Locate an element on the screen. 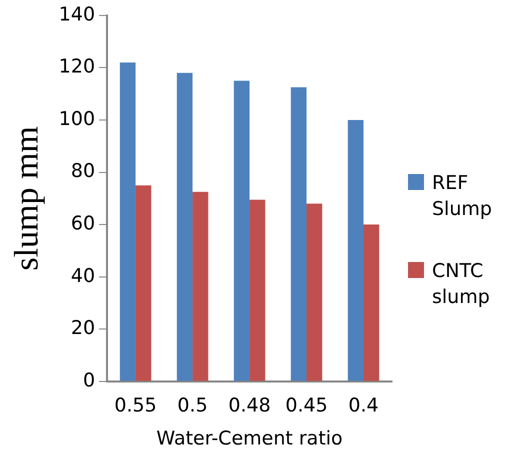 The height and width of the screenshot is (459, 525). y-axis-title: slump mm is located at coordinates (27, 198).